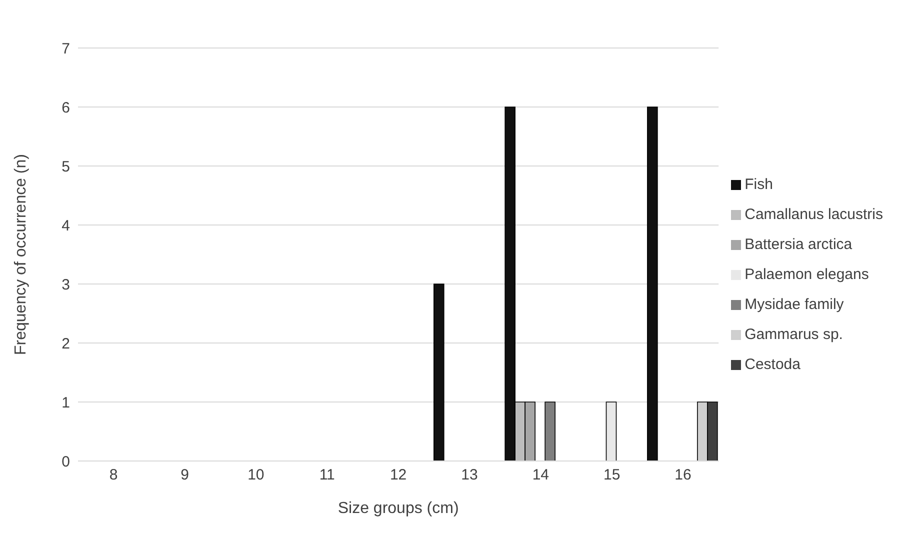  I want to click on legend-label: Battersia arctica, so click(798, 244).